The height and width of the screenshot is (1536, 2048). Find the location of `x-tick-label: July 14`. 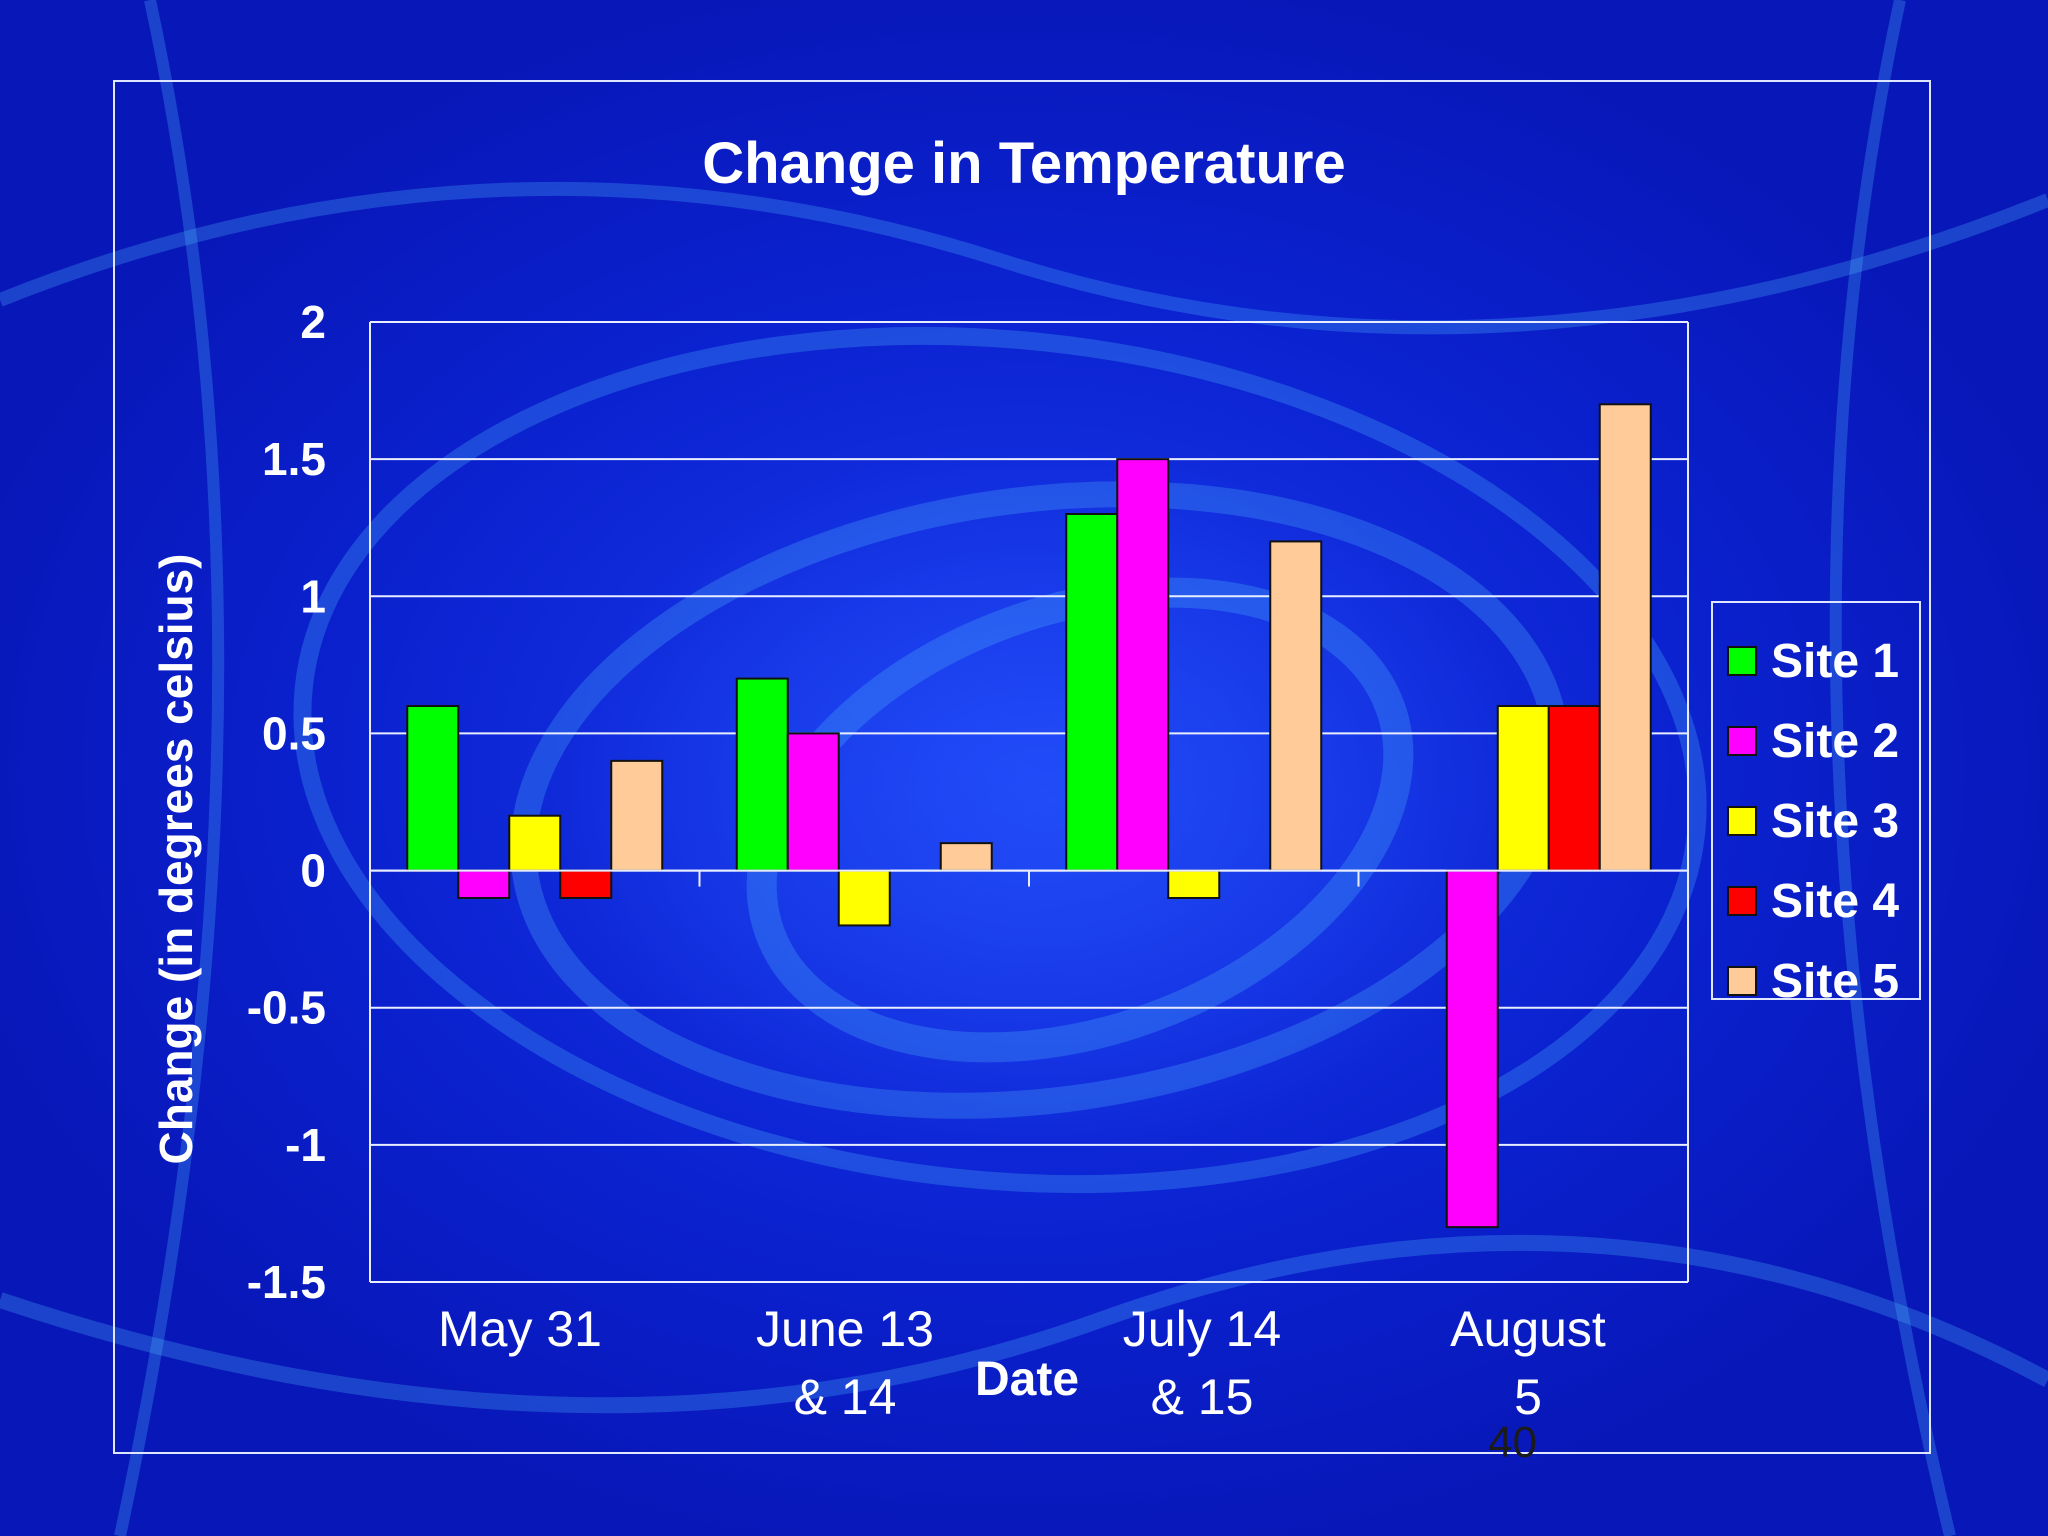

x-tick-label: July 14 is located at coordinates (1202, 1329).